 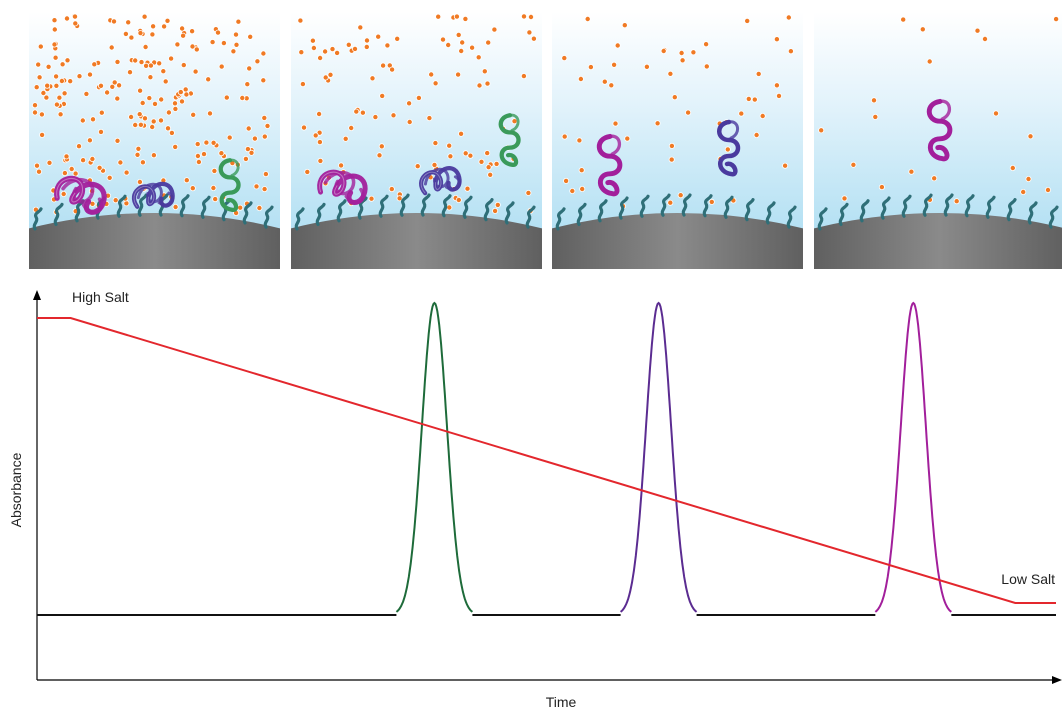 I want to click on low-salt-label: Low Salt, so click(x=1028, y=579).